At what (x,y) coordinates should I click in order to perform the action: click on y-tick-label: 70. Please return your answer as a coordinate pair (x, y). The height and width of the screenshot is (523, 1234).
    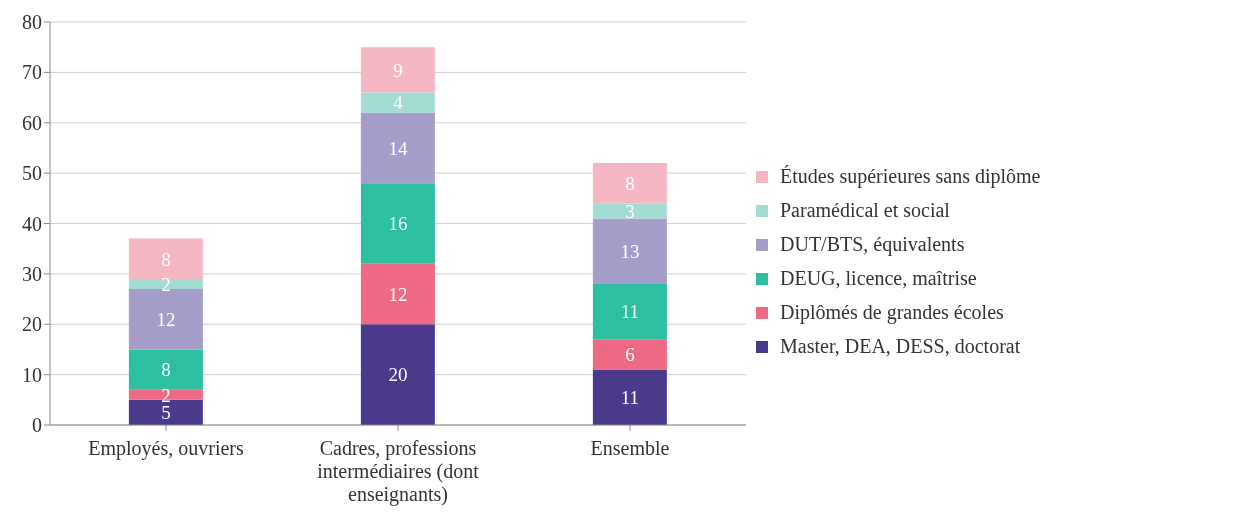
    Looking at the image, I should click on (32, 72).